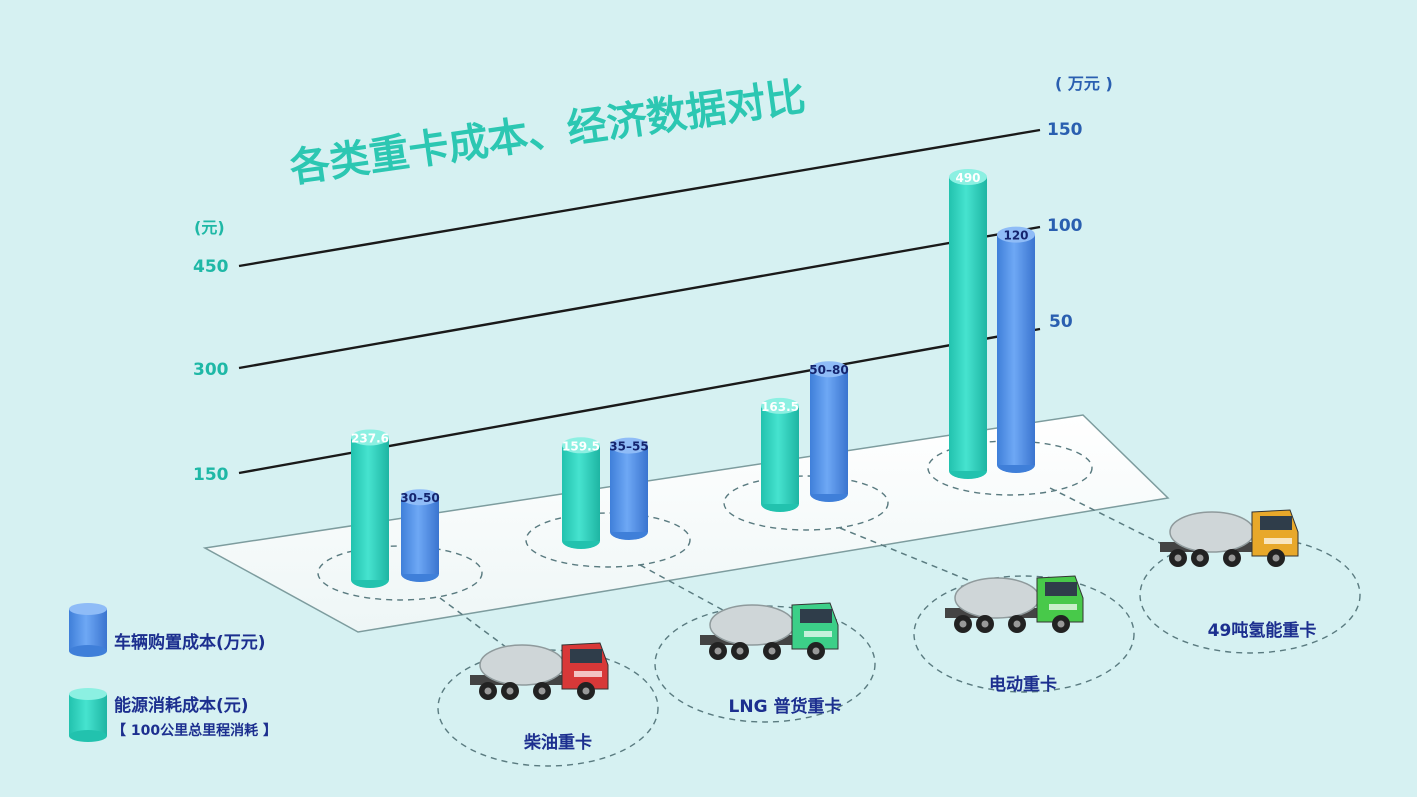 The image size is (1417, 797). I want to click on legend-energy-label: 能源消耗成本(元), so click(181, 705).